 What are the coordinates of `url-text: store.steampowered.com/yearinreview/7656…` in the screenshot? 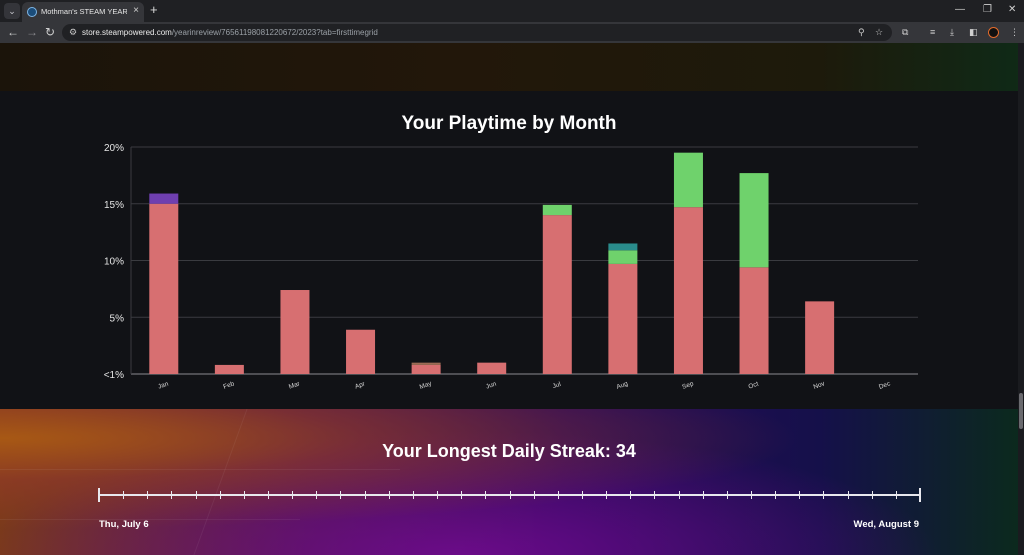 It's located at (230, 32).